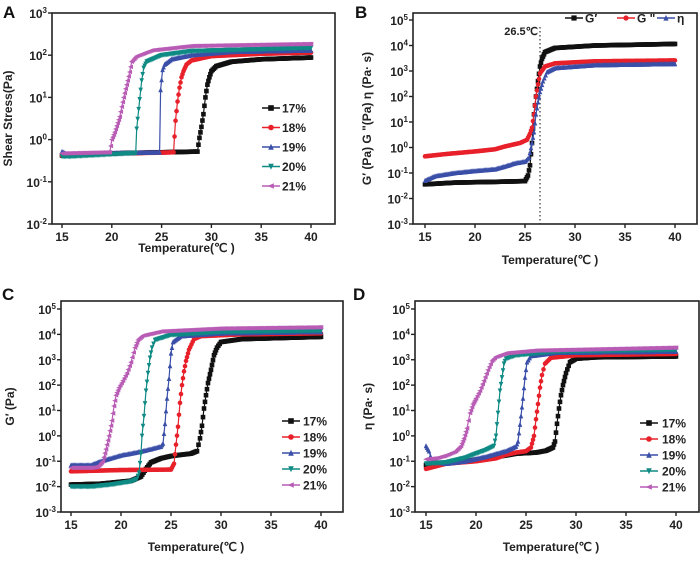 The image size is (700, 563). Describe the element at coordinates (47, 385) in the screenshot. I see `y-tick-label: 10²` at that location.